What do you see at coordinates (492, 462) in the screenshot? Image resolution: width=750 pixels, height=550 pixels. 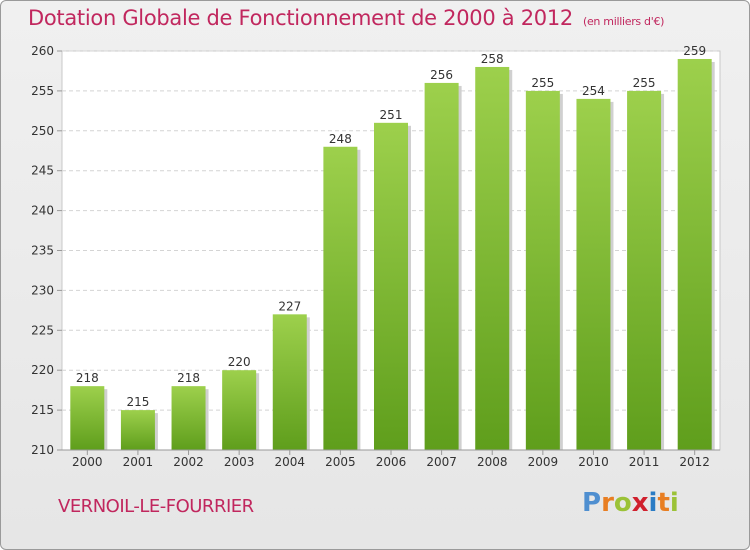 I see `x-tick-label: 2008` at bounding box center [492, 462].